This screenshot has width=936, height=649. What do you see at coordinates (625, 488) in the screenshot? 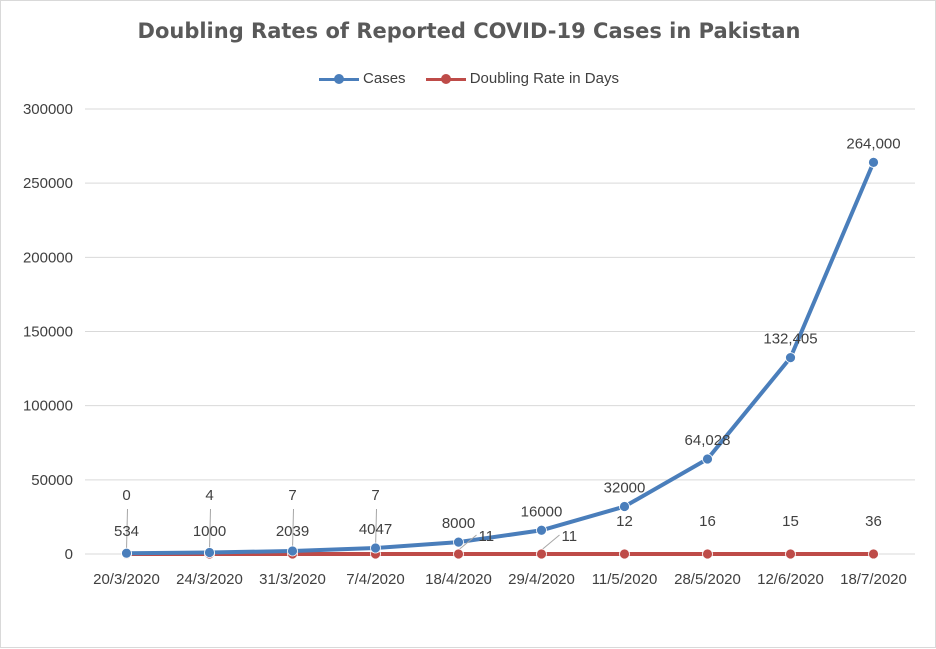
I see `data-label-cases: 32000` at bounding box center [625, 488].